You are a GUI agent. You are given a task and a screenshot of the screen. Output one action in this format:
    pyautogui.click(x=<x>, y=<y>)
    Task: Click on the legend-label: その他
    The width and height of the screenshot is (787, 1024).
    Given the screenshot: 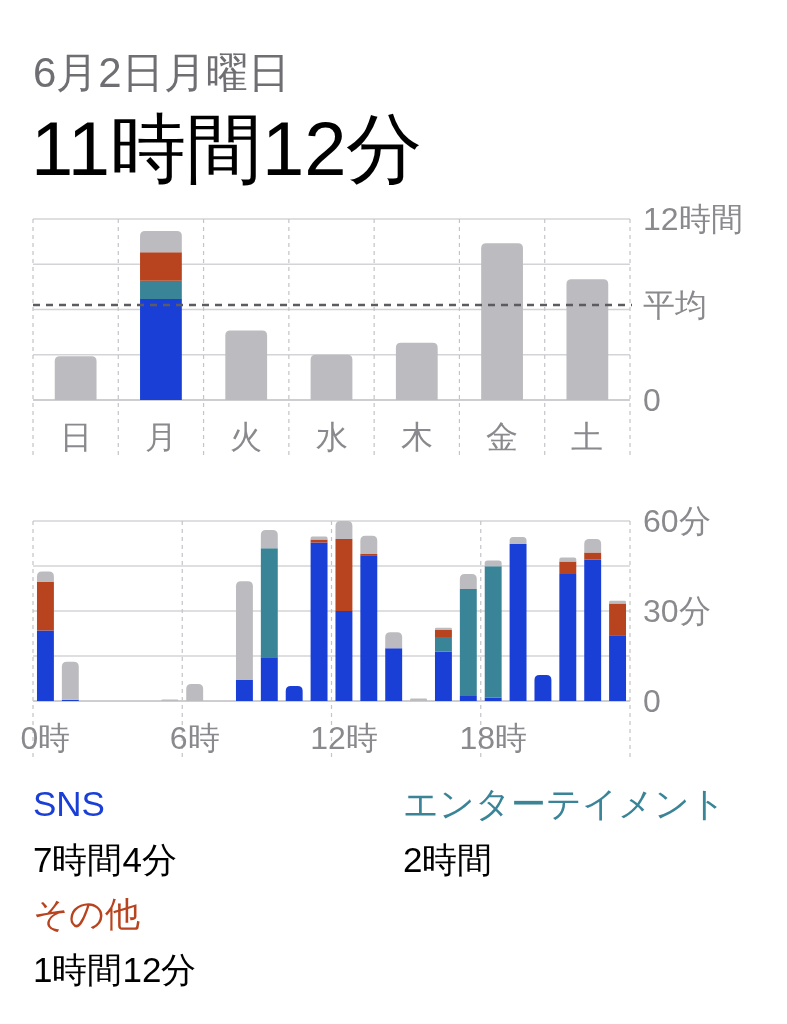 What is the action you would take?
    pyautogui.click(x=86, y=913)
    